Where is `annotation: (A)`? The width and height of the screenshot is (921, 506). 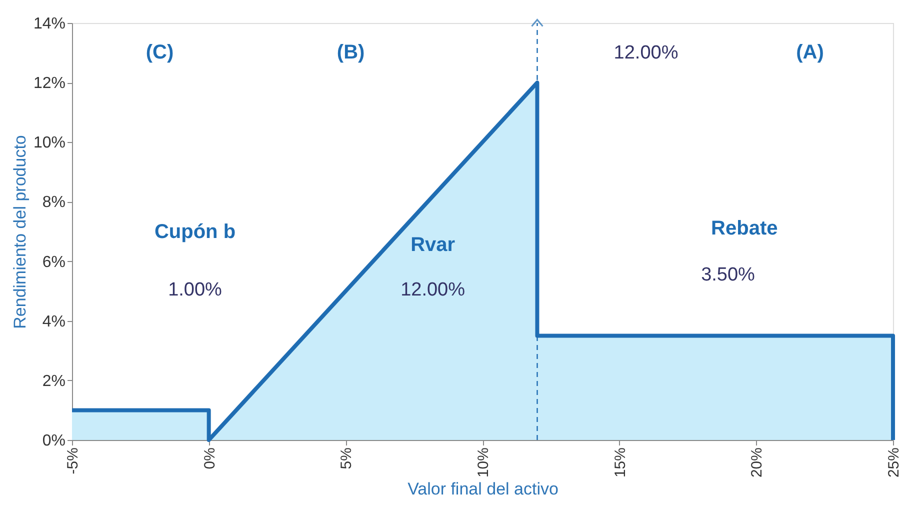 annotation: (A) is located at coordinates (810, 53).